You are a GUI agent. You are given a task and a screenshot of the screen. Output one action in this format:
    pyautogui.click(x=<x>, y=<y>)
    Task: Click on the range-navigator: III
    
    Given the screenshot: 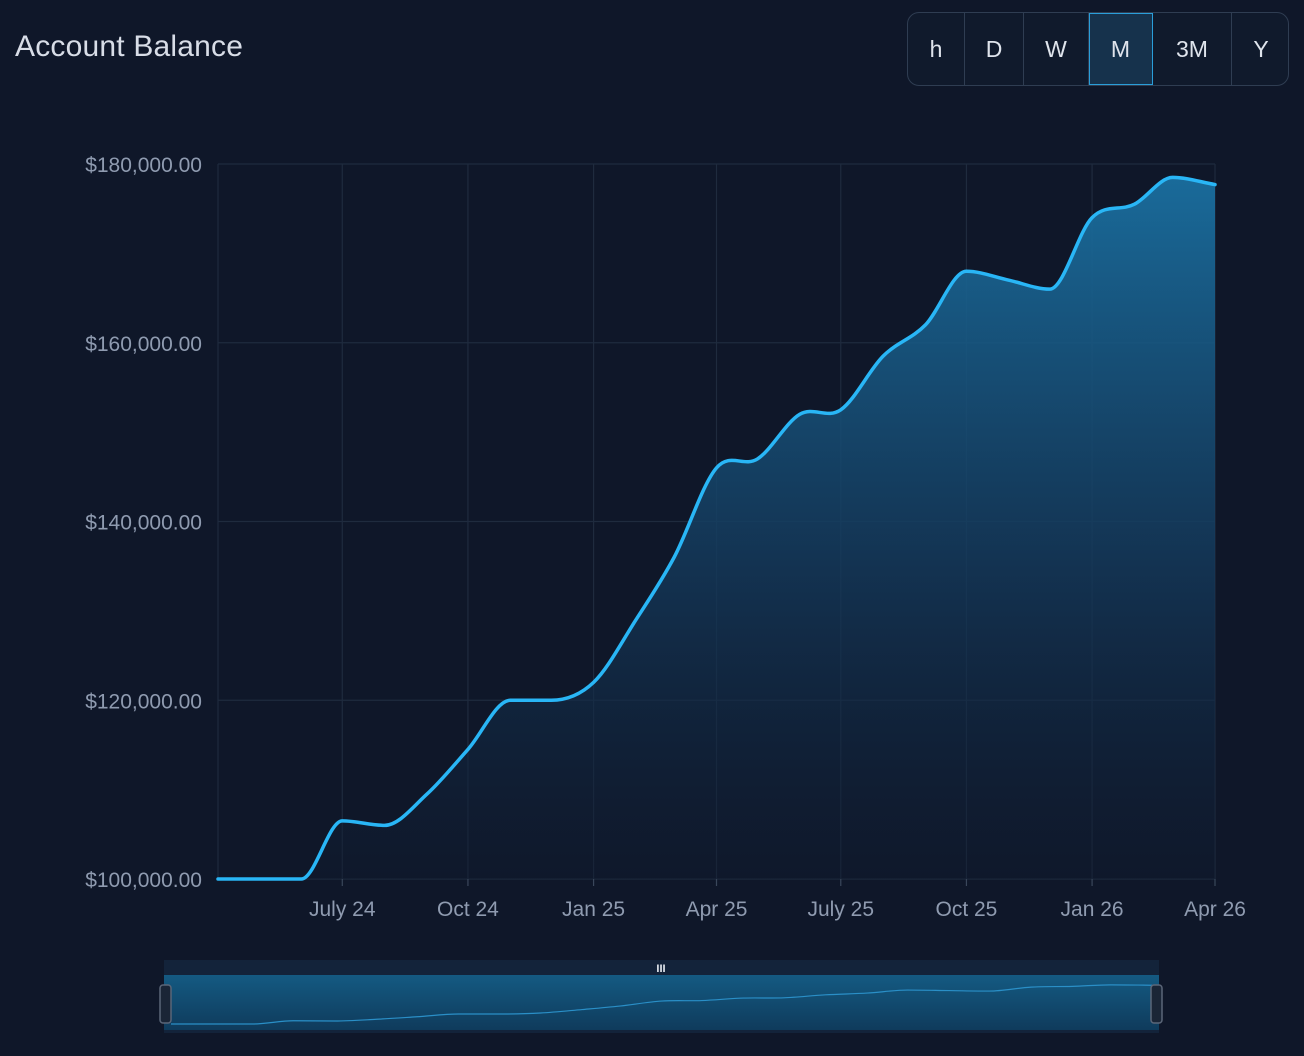 What is the action you would take?
    pyautogui.click(x=661, y=996)
    